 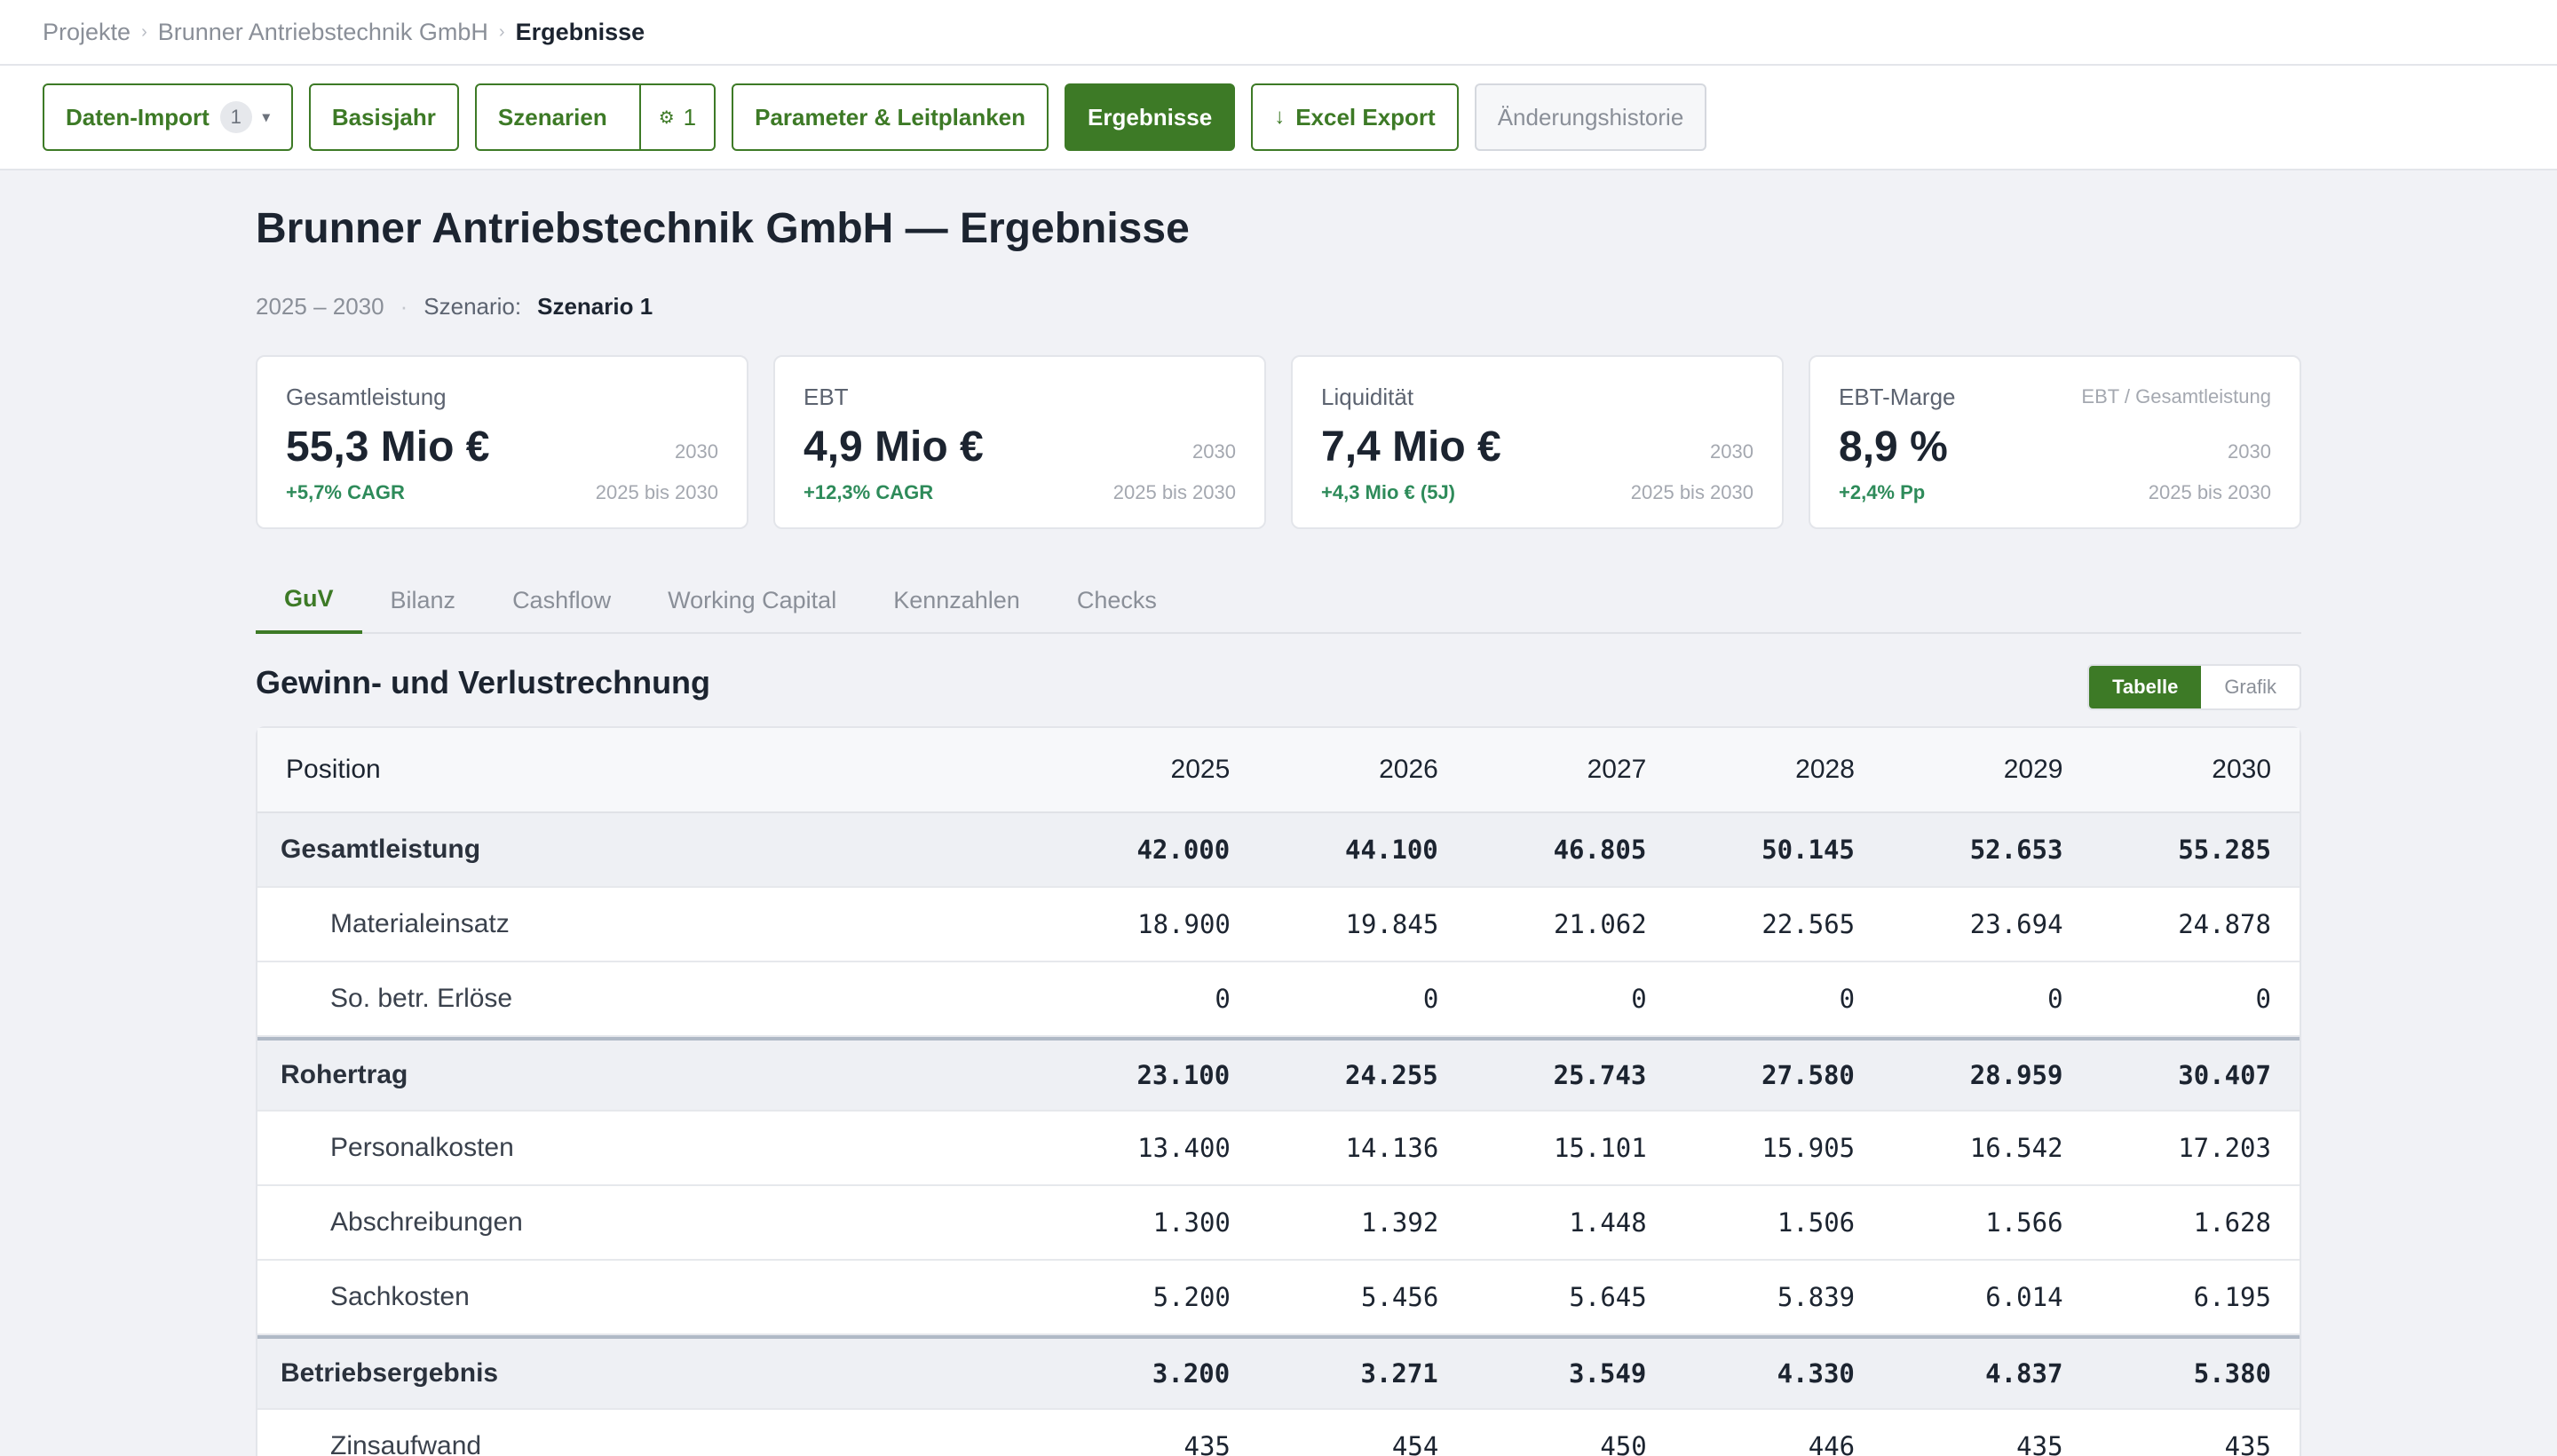 What do you see at coordinates (235, 117) in the screenshot?
I see `import-count-badge: 1` at bounding box center [235, 117].